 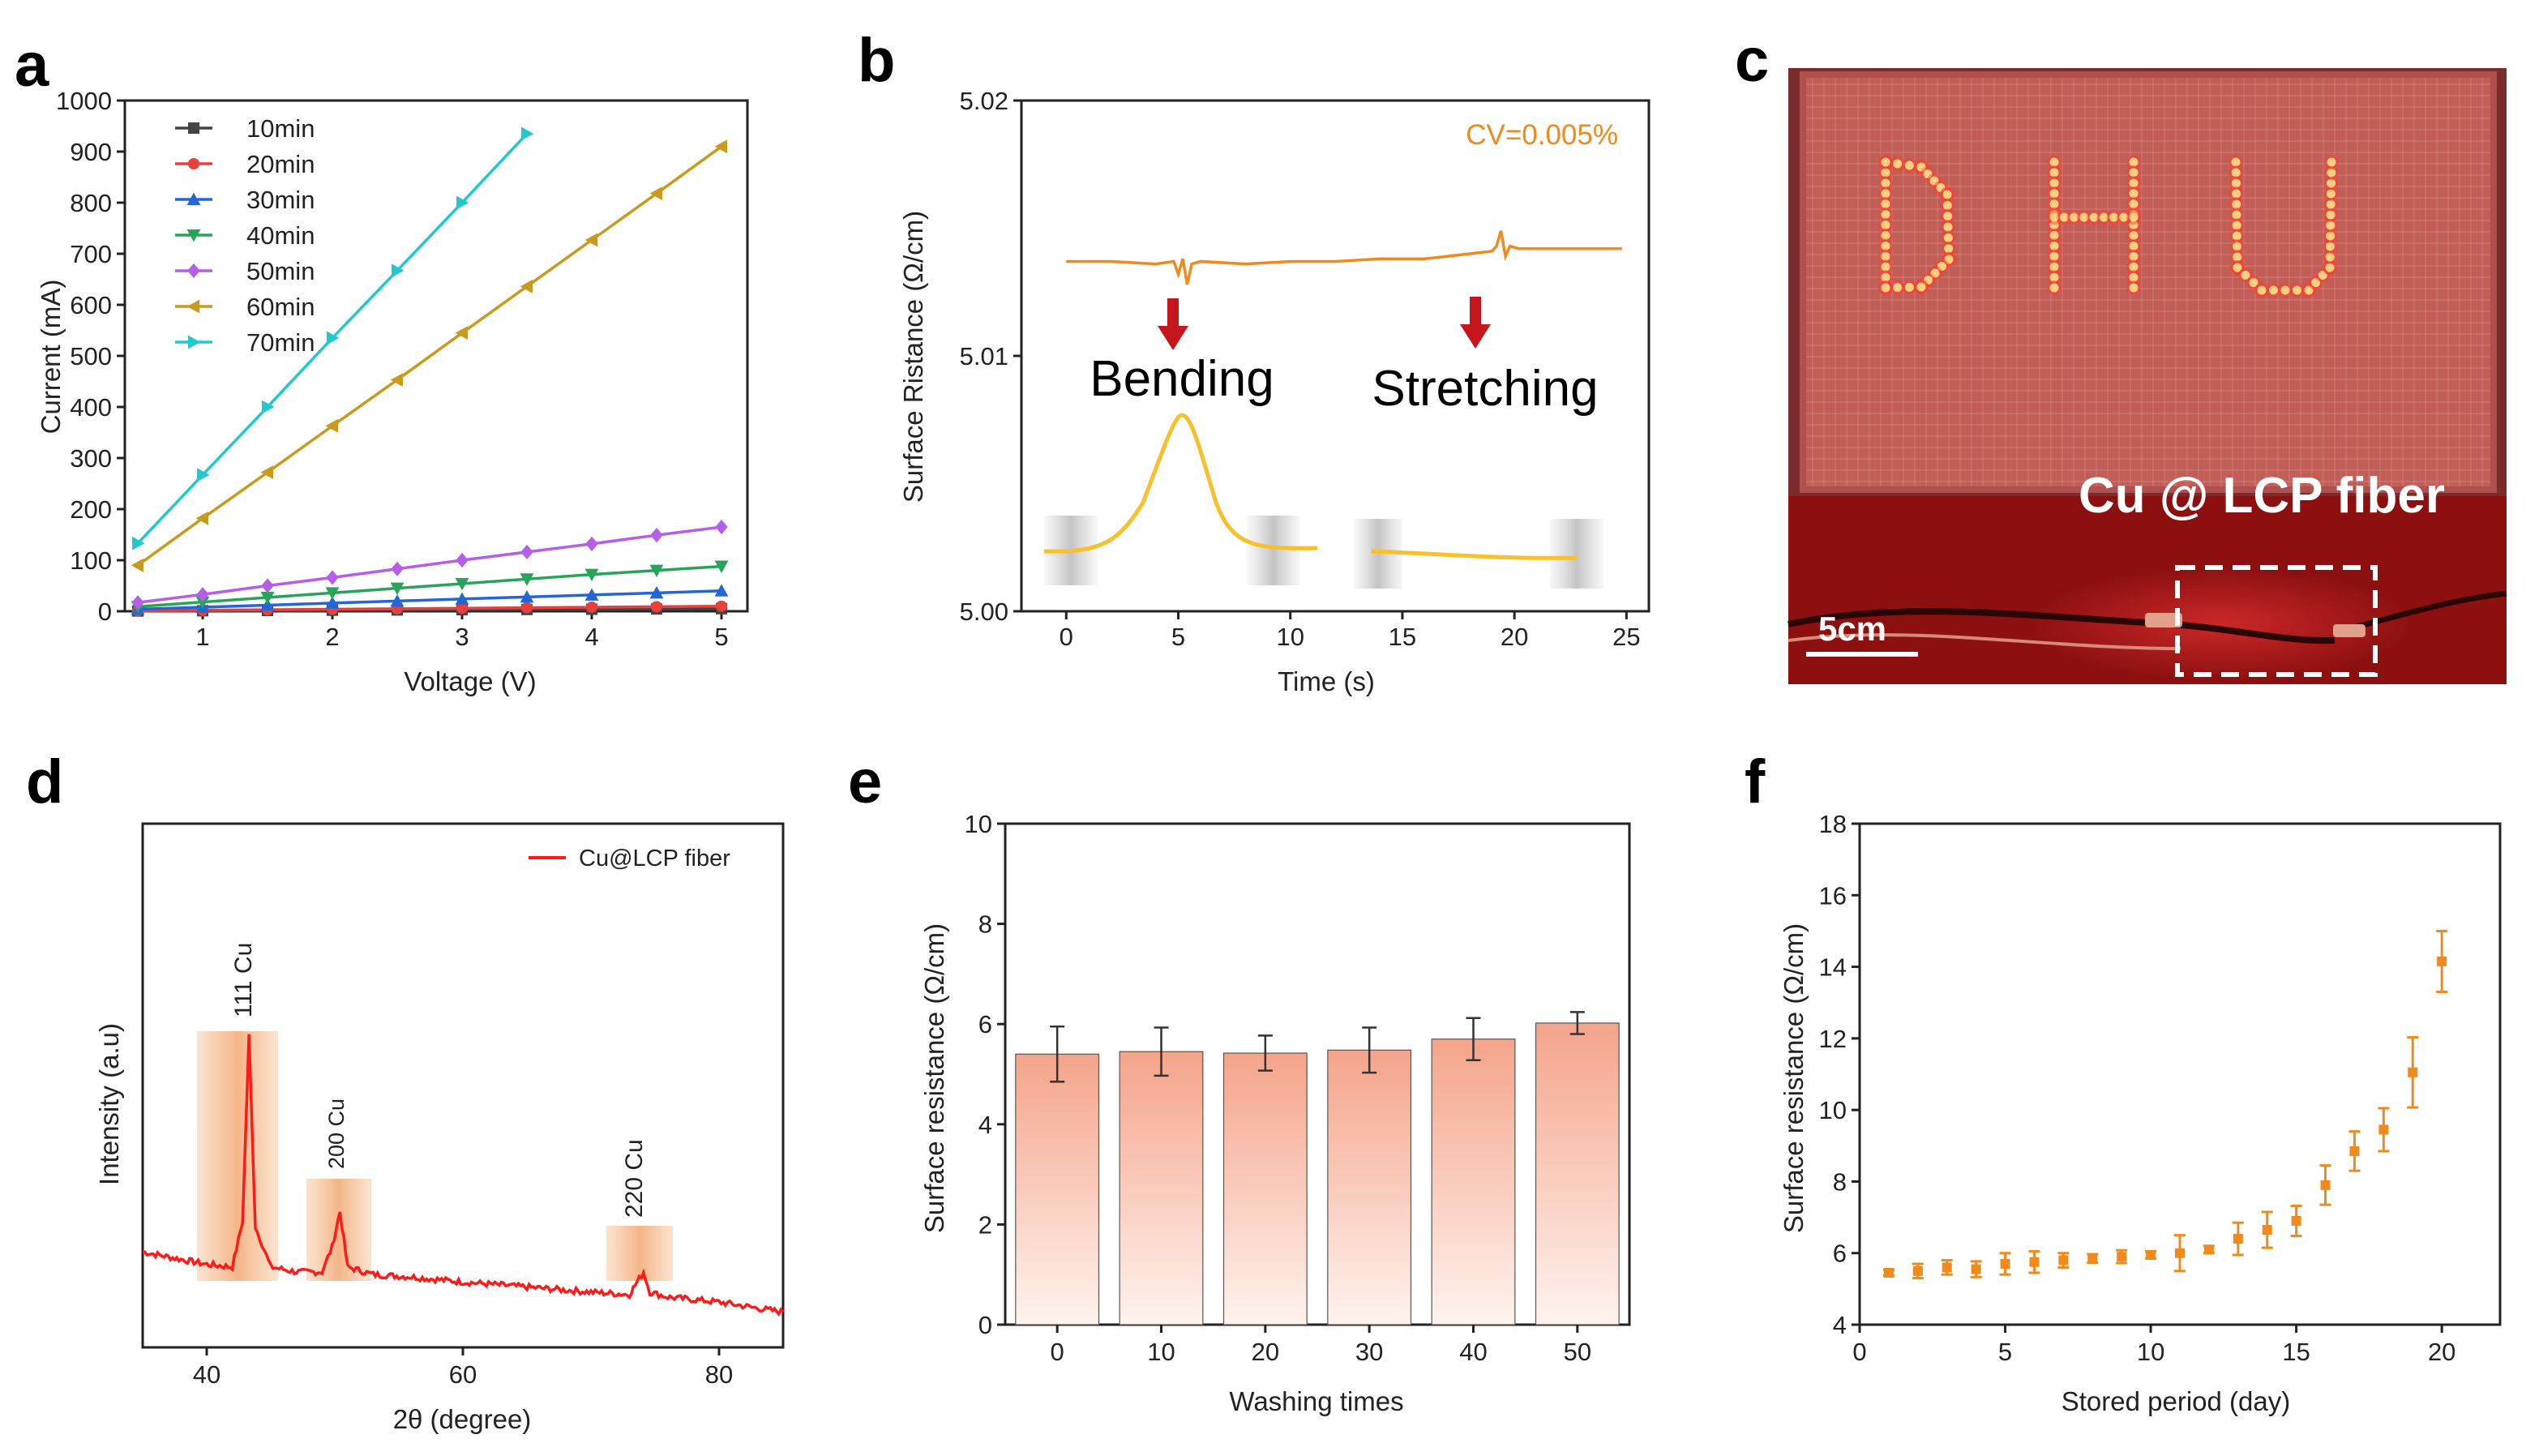 I want to click on led-display-photo: Cu @ LCP fiber 5cm, so click(x=2147, y=376).